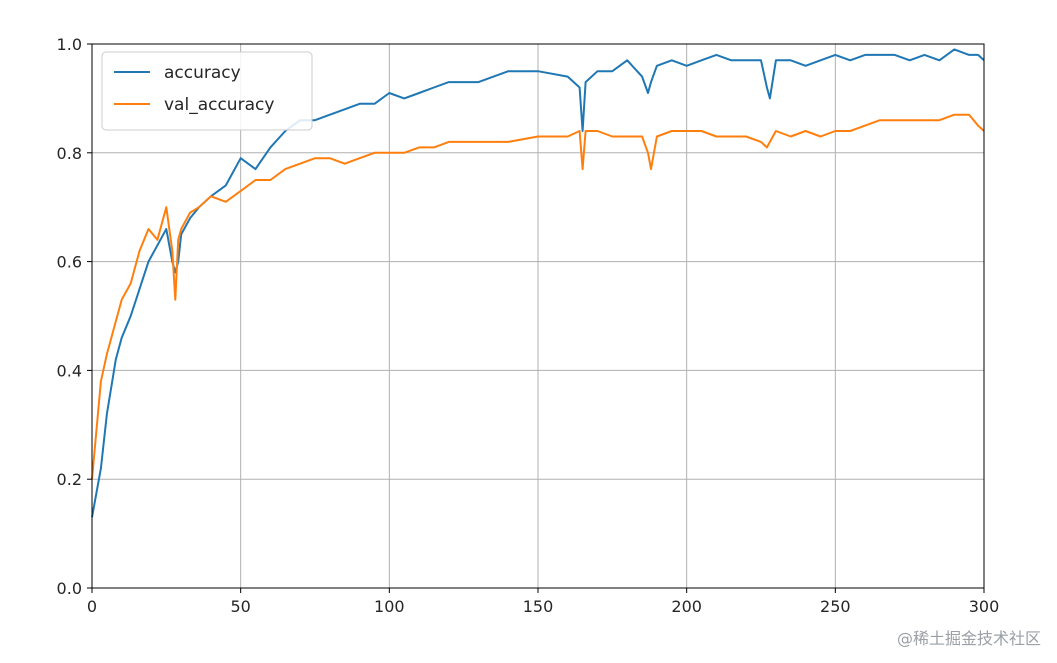 This screenshot has width=1057, height=663. Describe the element at coordinates (686, 606) in the screenshot. I see `x-tick-label: 200` at that location.